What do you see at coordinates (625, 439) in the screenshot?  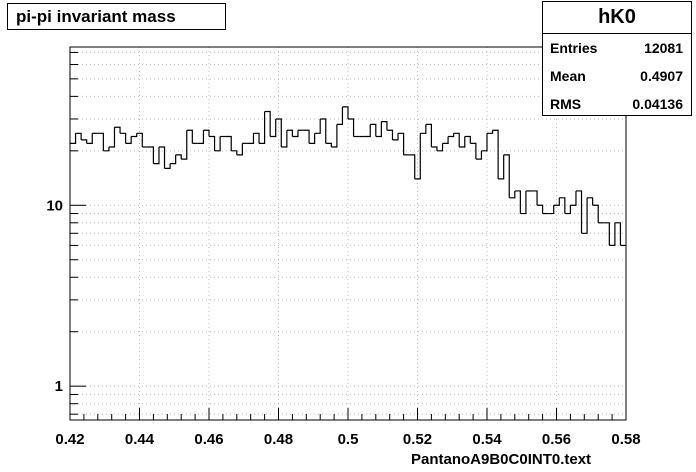 I see `x-tick-label: 0.58` at bounding box center [625, 439].